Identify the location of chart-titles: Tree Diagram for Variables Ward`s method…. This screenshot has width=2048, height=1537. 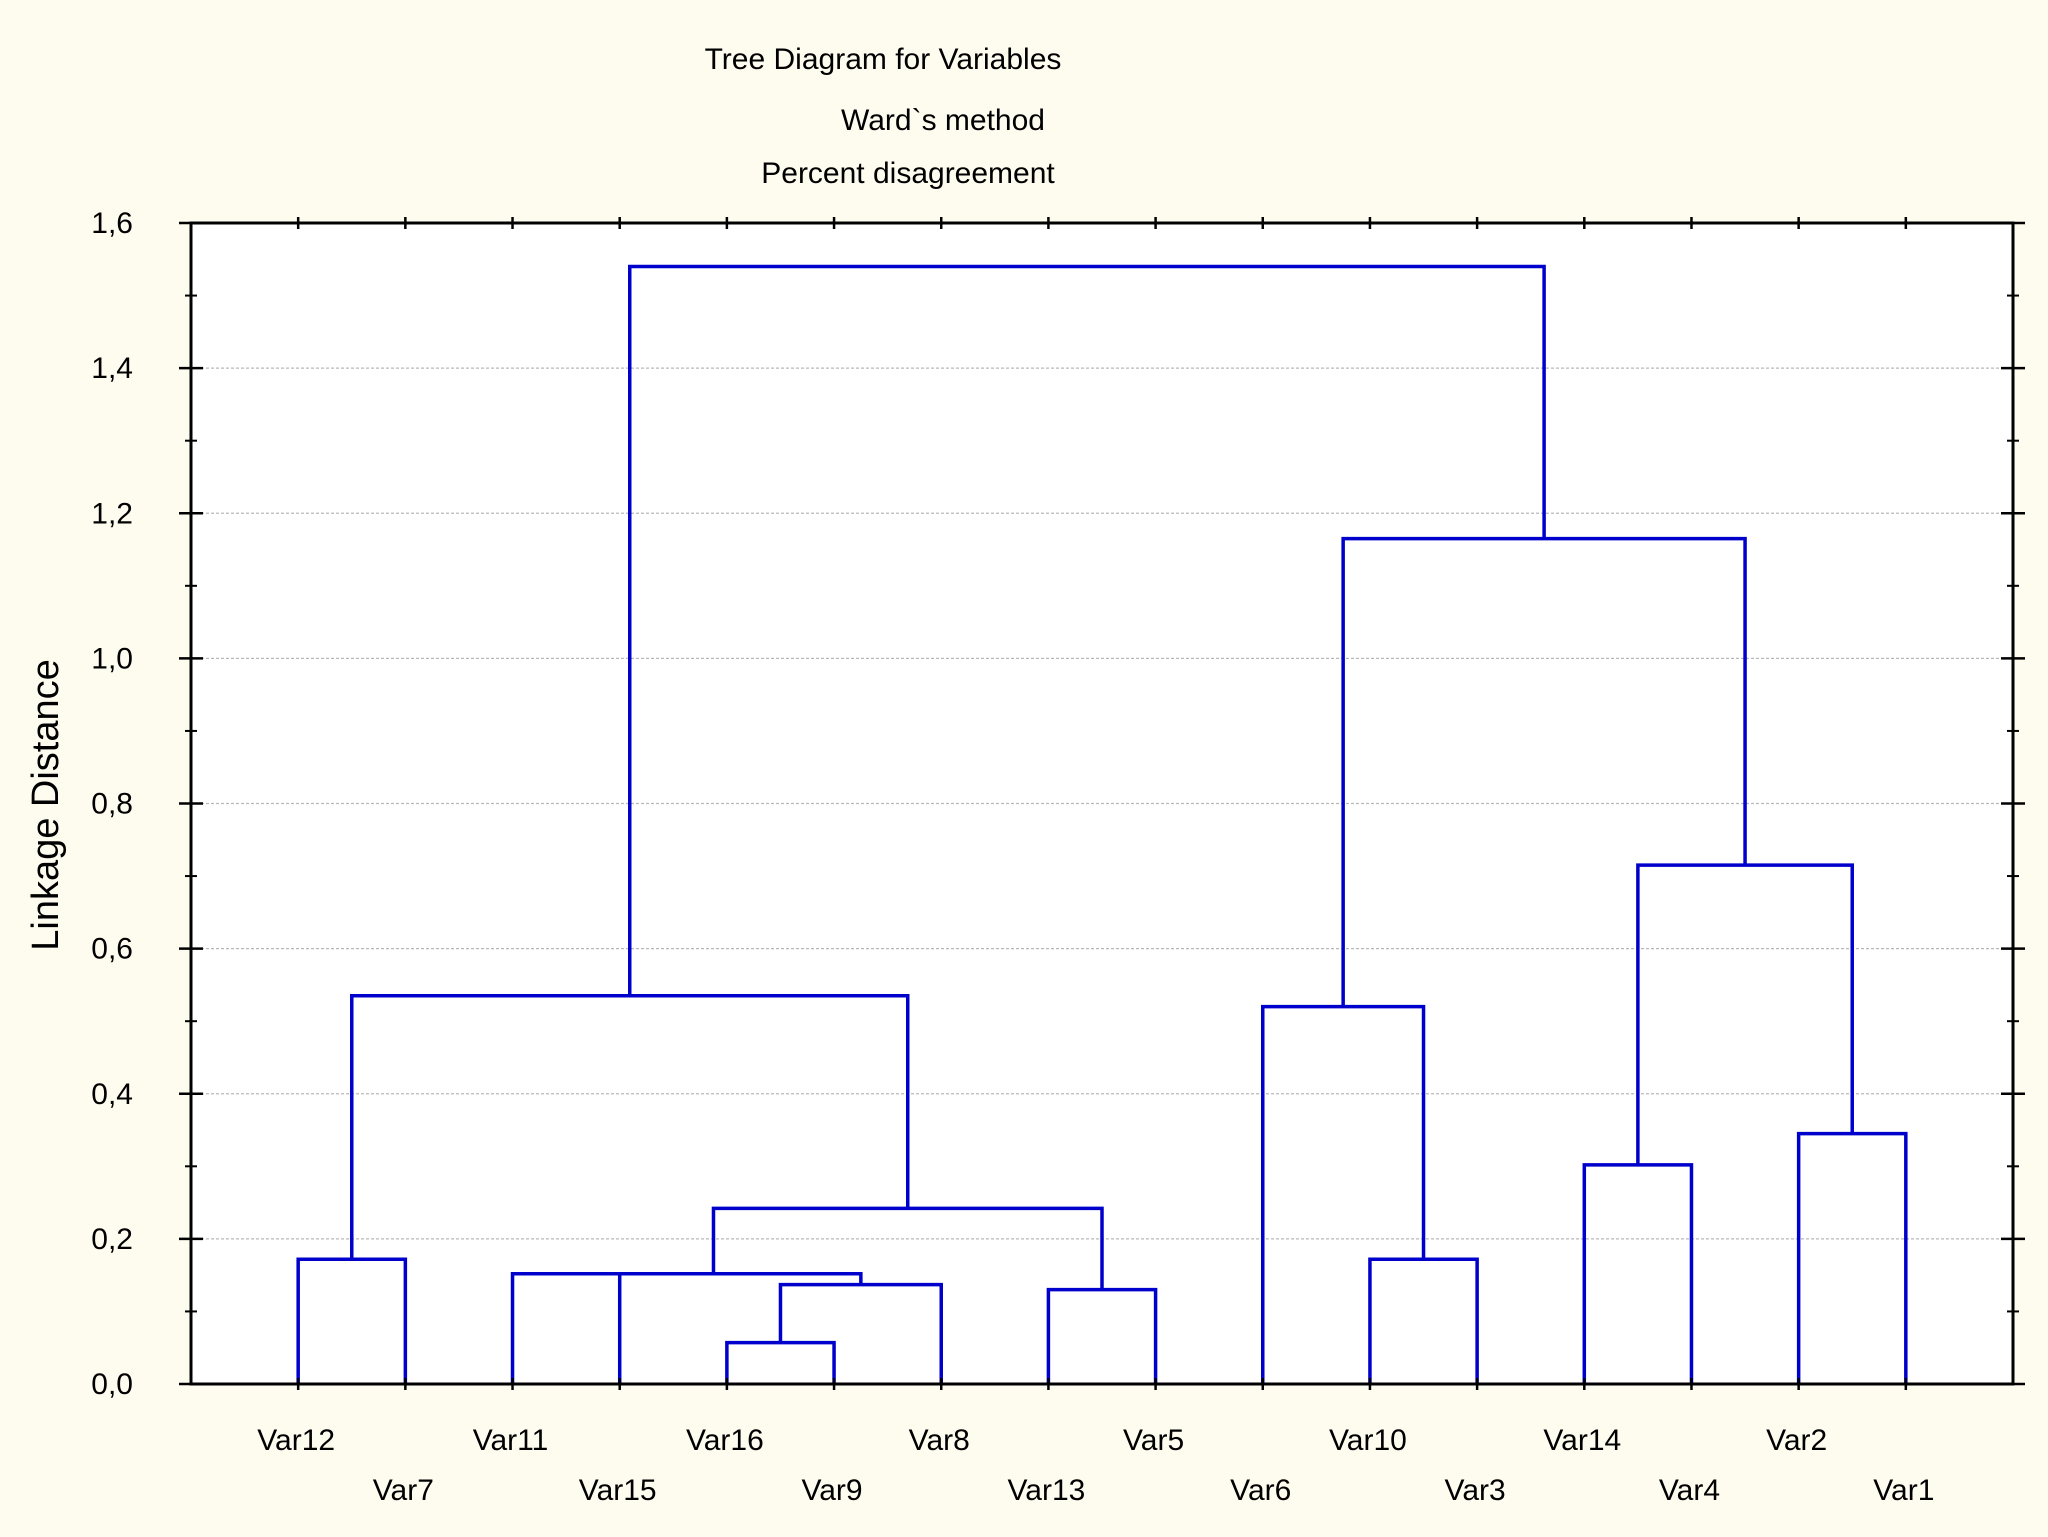
(883, 116).